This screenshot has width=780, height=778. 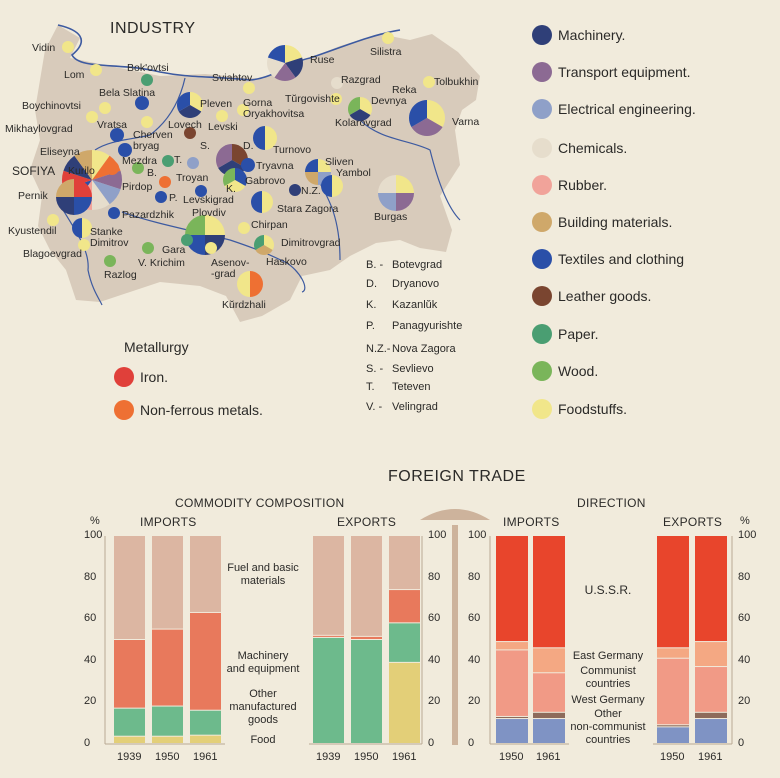 What do you see at coordinates (154, 377) in the screenshot?
I see `legend-label: Iron.` at bounding box center [154, 377].